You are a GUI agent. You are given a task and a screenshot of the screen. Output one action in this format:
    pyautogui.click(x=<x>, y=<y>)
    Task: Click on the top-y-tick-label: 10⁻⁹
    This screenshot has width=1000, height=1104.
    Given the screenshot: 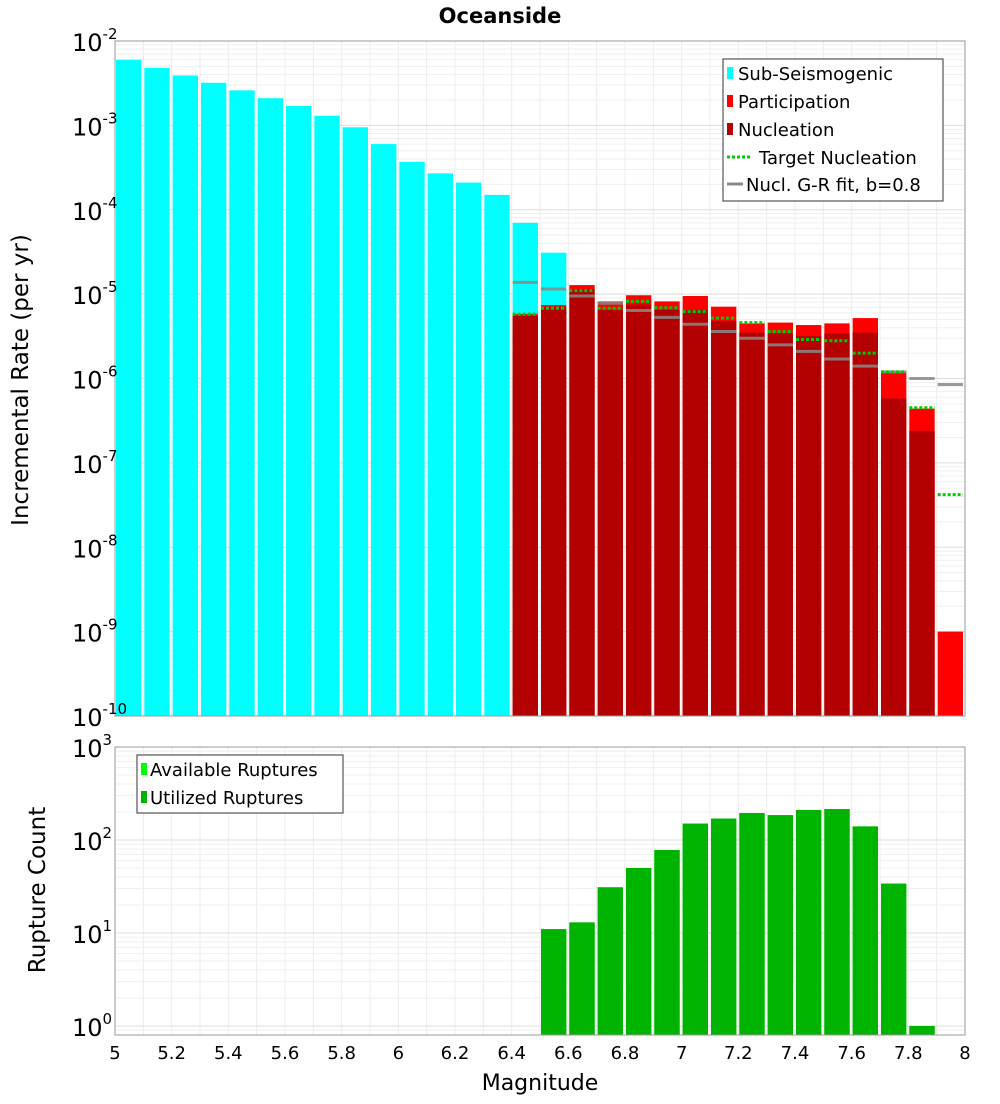 What is the action you would take?
    pyautogui.click(x=95, y=632)
    